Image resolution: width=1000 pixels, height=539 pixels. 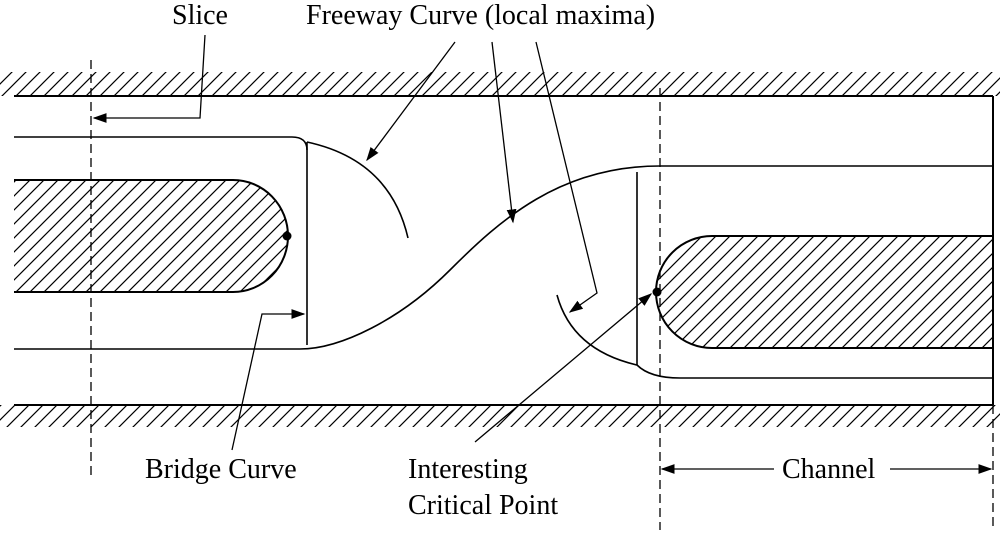 I want to click on left-obstacle, so click(x=151, y=236).